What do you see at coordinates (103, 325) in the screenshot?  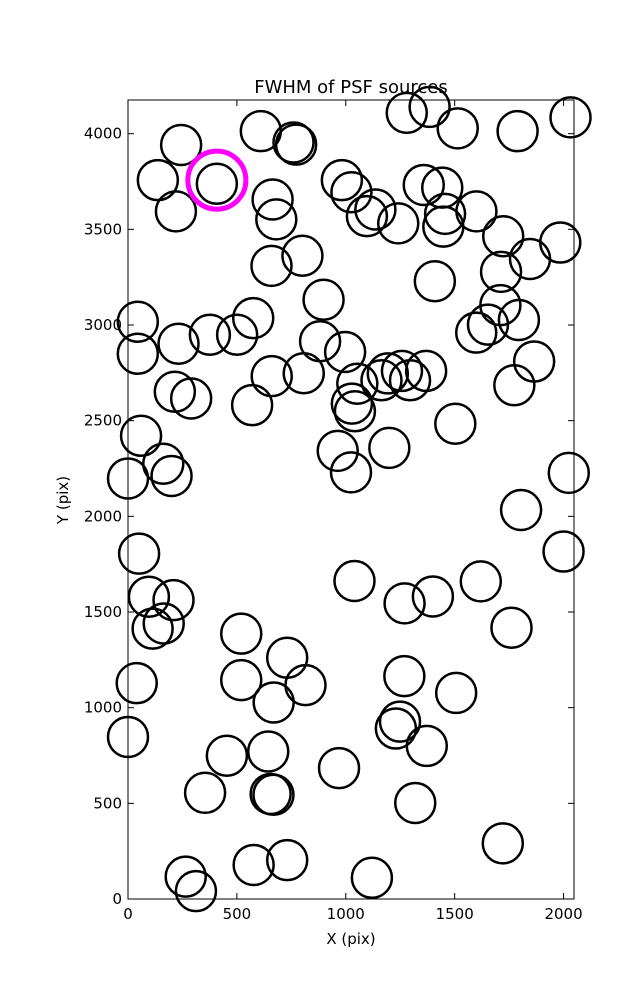 I see `y-tick-label: 3000` at bounding box center [103, 325].